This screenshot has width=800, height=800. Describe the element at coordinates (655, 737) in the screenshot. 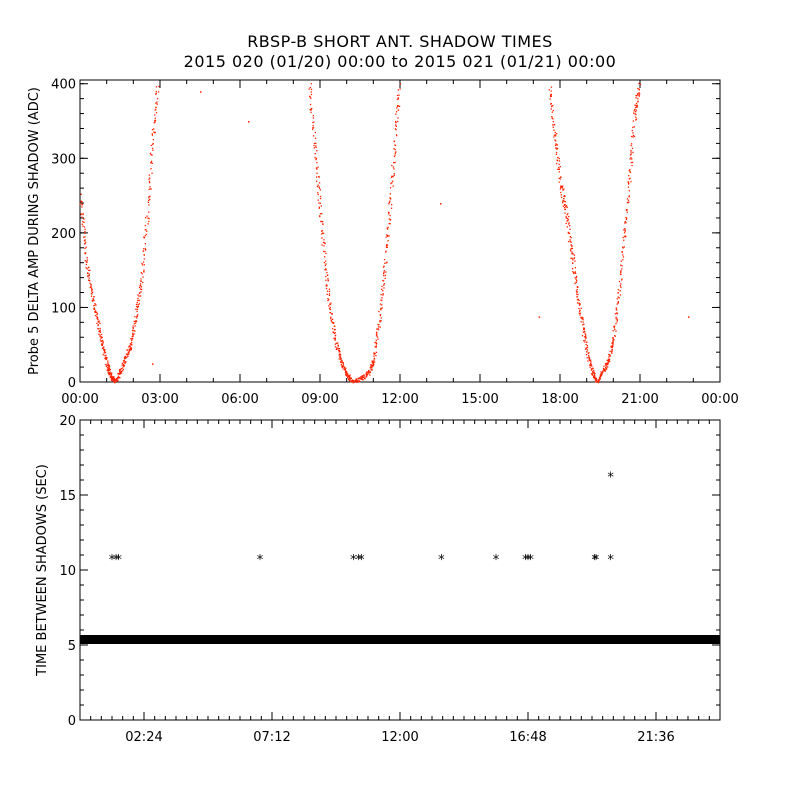

I see `x-tick-label: 21:36` at that location.